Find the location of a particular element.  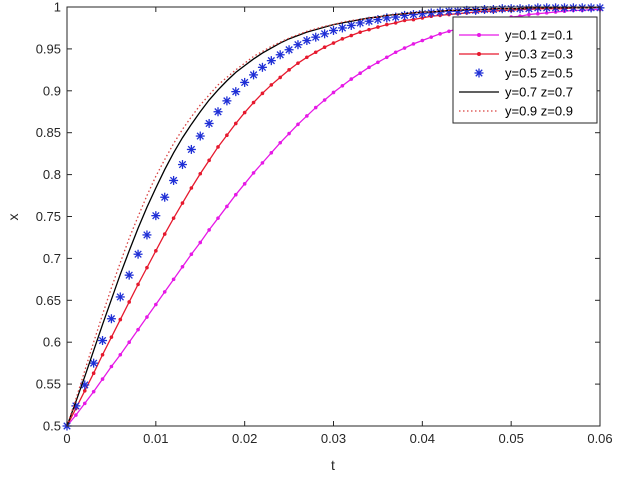

x-tick-label: 0.05 is located at coordinates (511, 438).